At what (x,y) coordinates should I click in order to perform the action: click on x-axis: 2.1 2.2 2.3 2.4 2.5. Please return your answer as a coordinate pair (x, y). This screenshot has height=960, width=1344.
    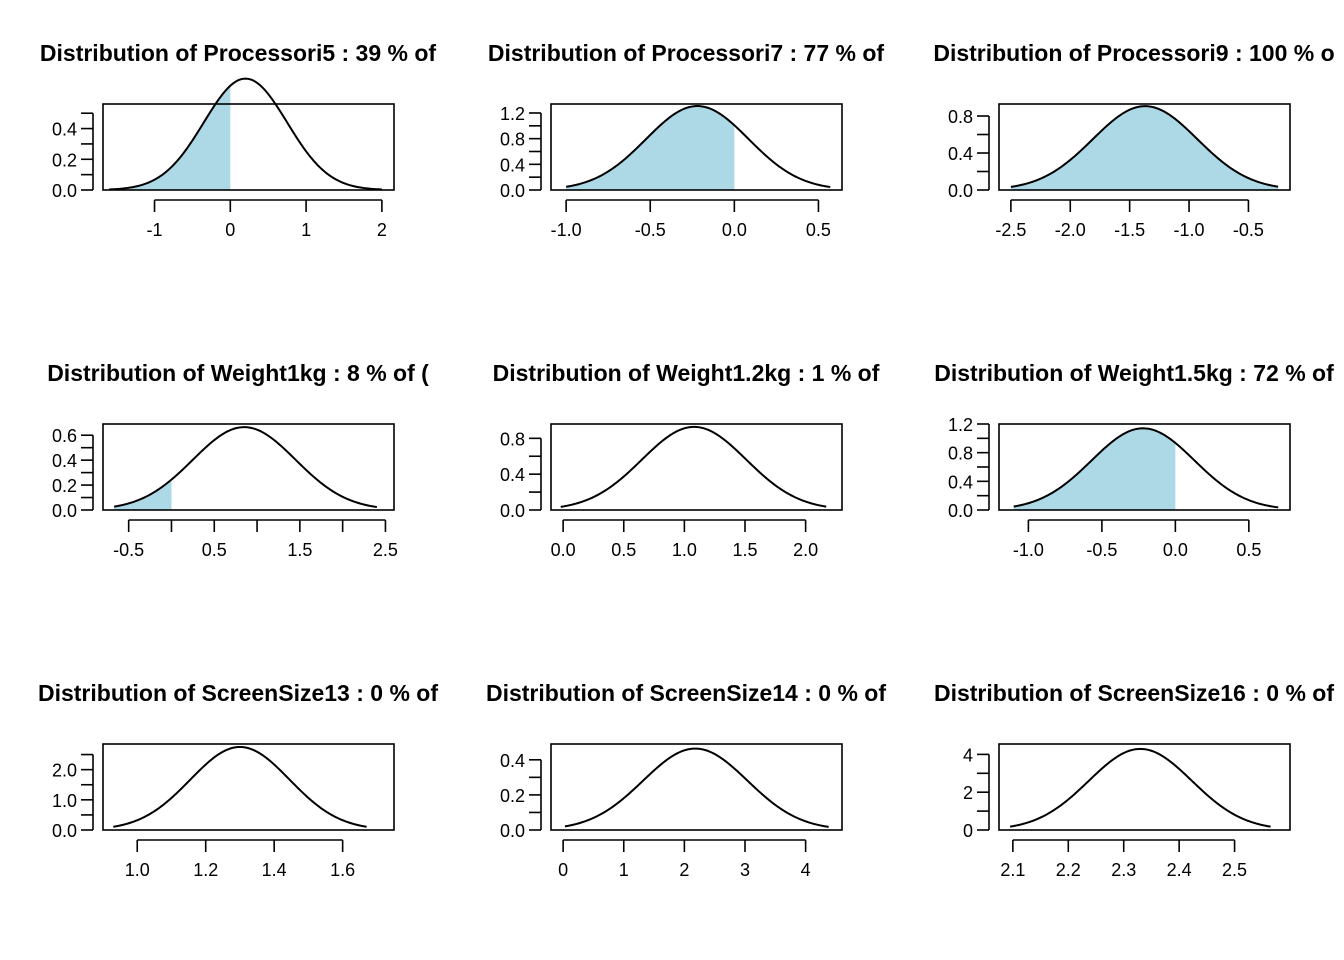
    Looking at the image, I should click on (1123, 859).